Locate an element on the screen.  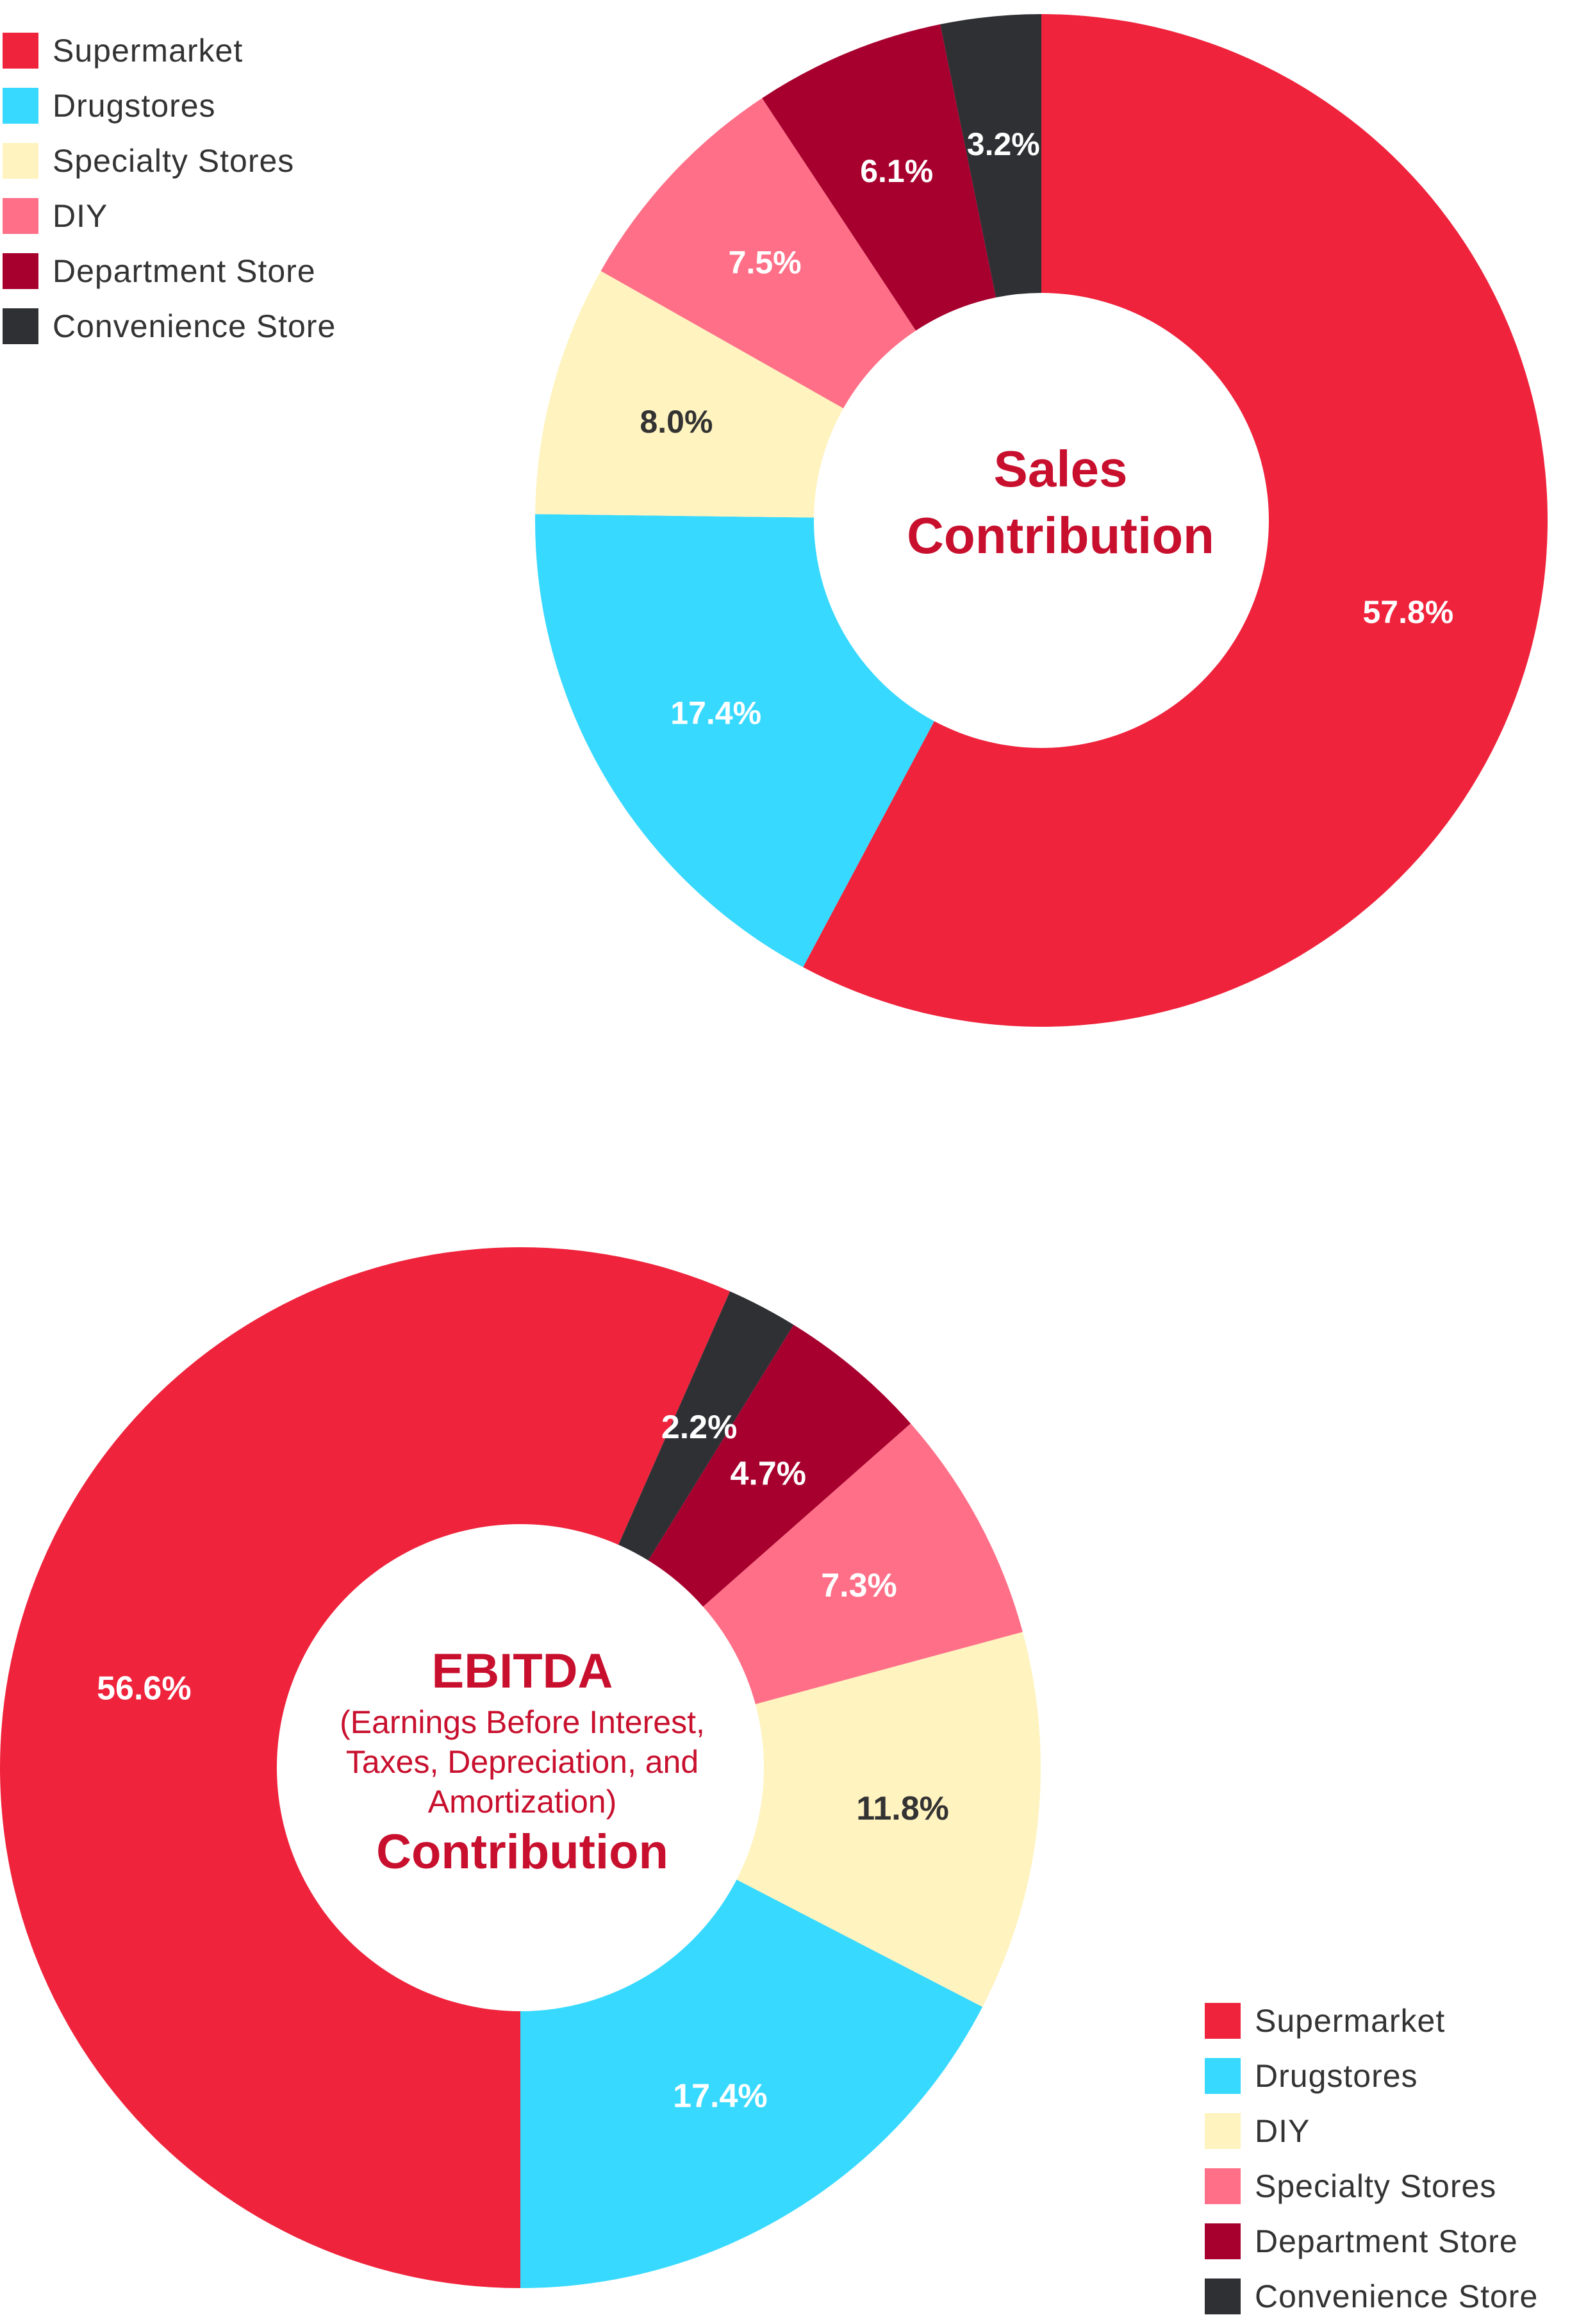
data-label-supermarket: 56.6% is located at coordinates (144, 1689).